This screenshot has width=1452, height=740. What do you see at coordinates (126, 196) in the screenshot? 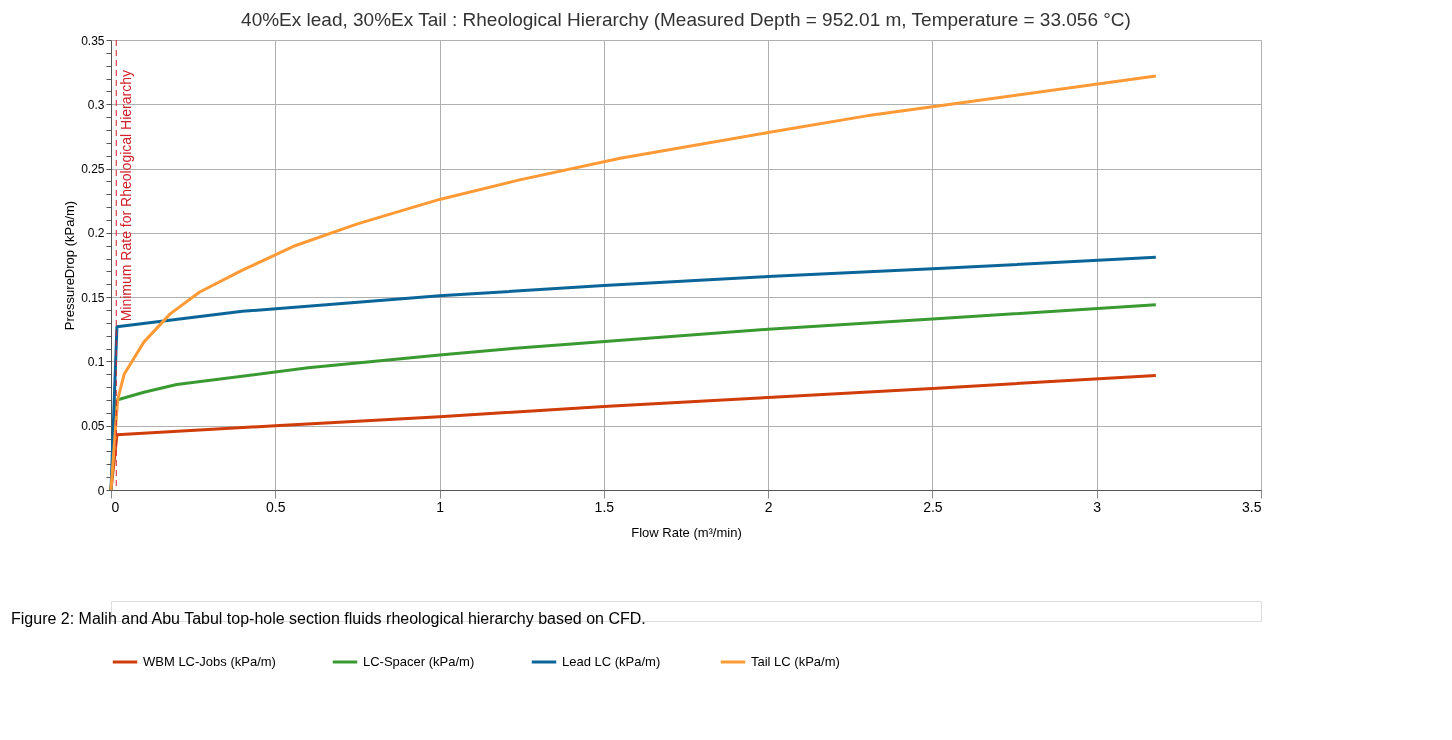
I see `ref-line-label: Minimum Rate for Rheological Hierarchy` at bounding box center [126, 196].